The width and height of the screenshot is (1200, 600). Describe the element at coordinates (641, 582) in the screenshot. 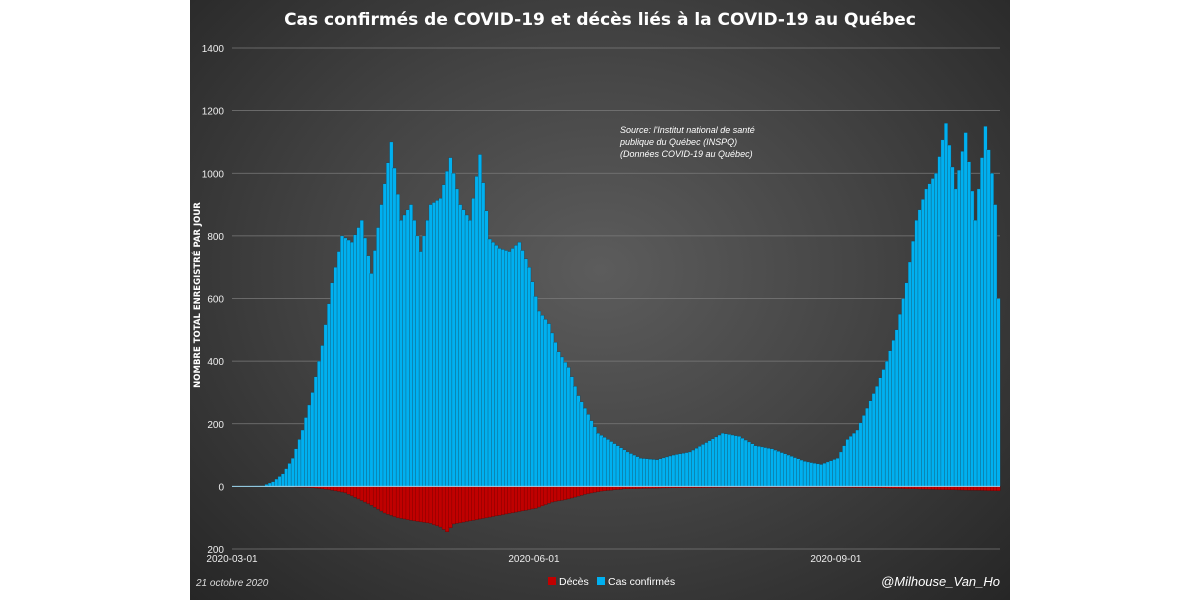

I see `legend-label: Cas confirmés` at that location.